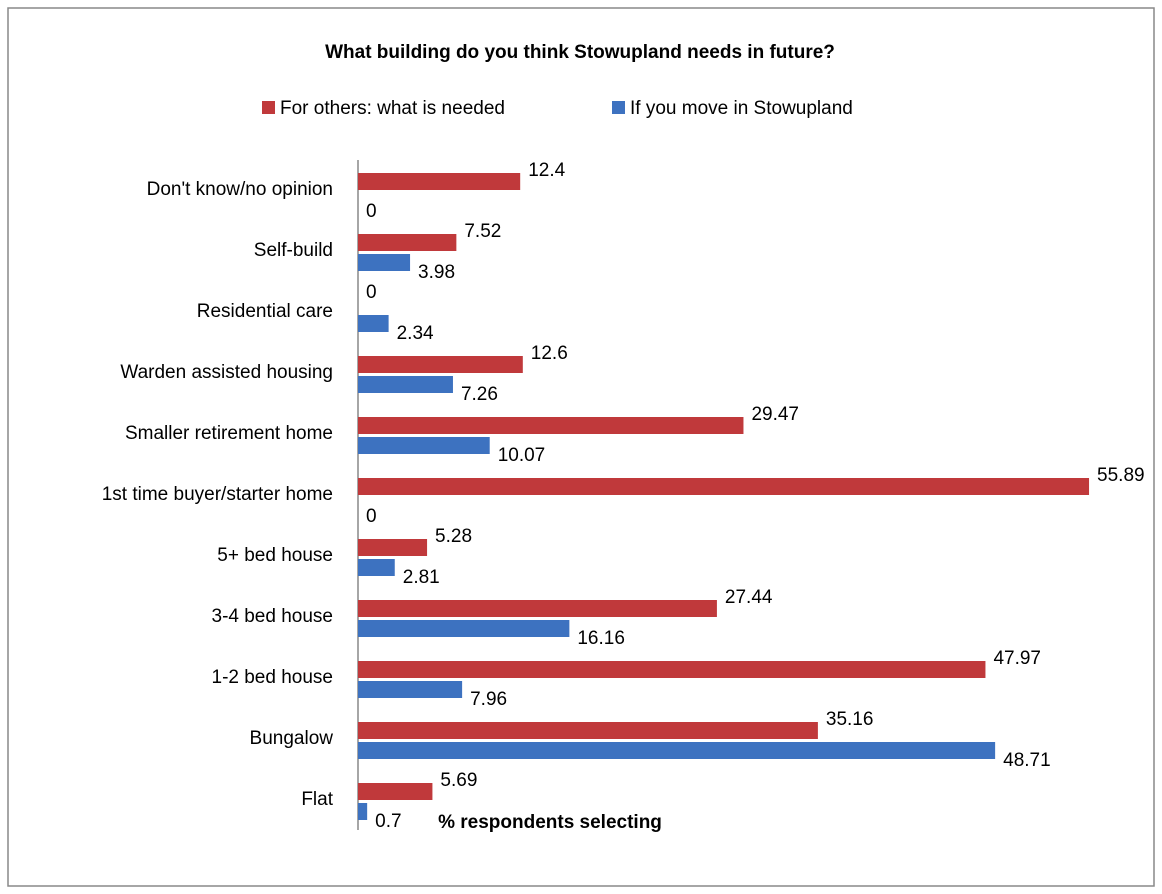  I want to click on data-label: 29.47, so click(775, 414).